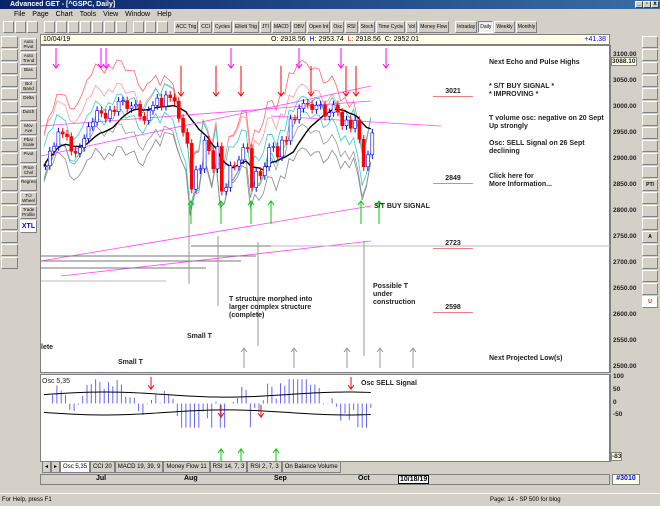  I want to click on menu-view: View, so click(111, 14).